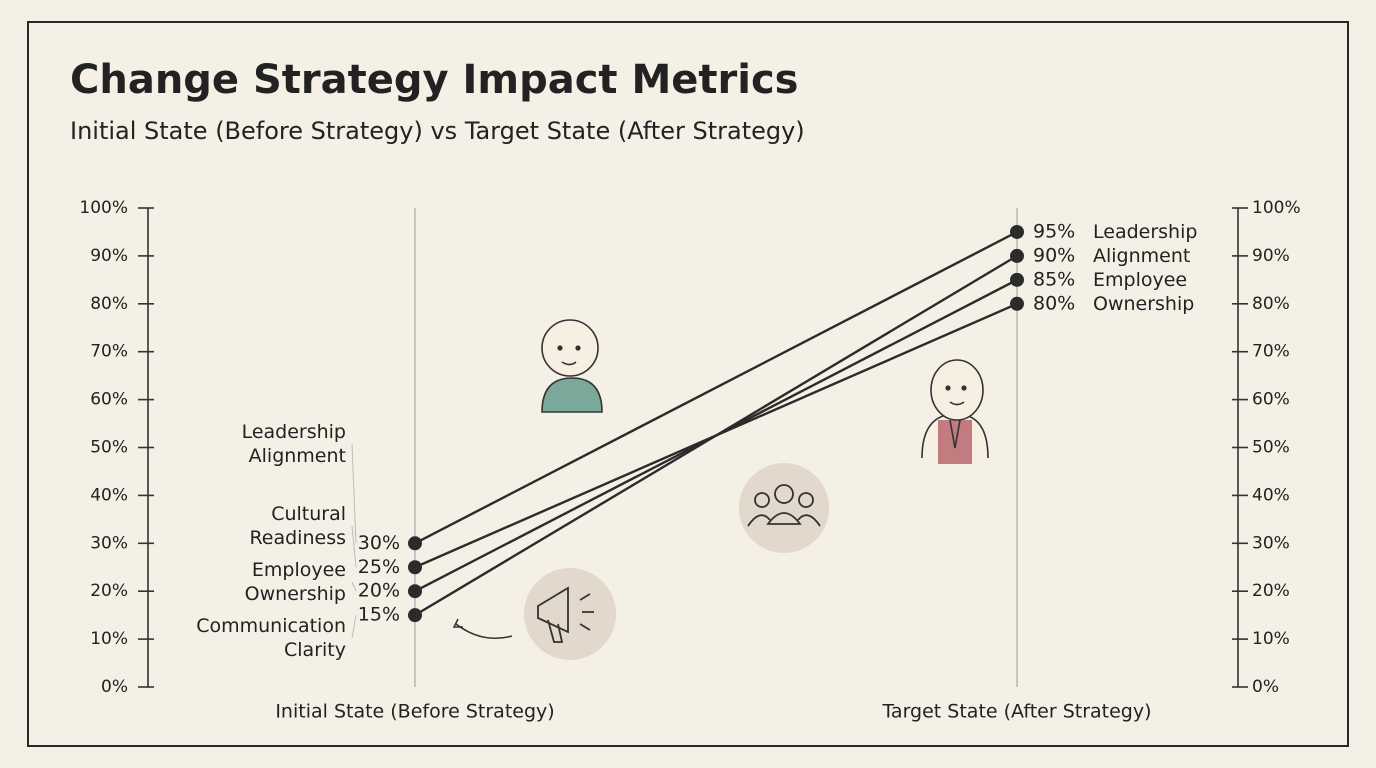 The image size is (1376, 768). Describe the element at coordinates (1276, 208) in the screenshot. I see `y2-tick-label: 100%` at that location.